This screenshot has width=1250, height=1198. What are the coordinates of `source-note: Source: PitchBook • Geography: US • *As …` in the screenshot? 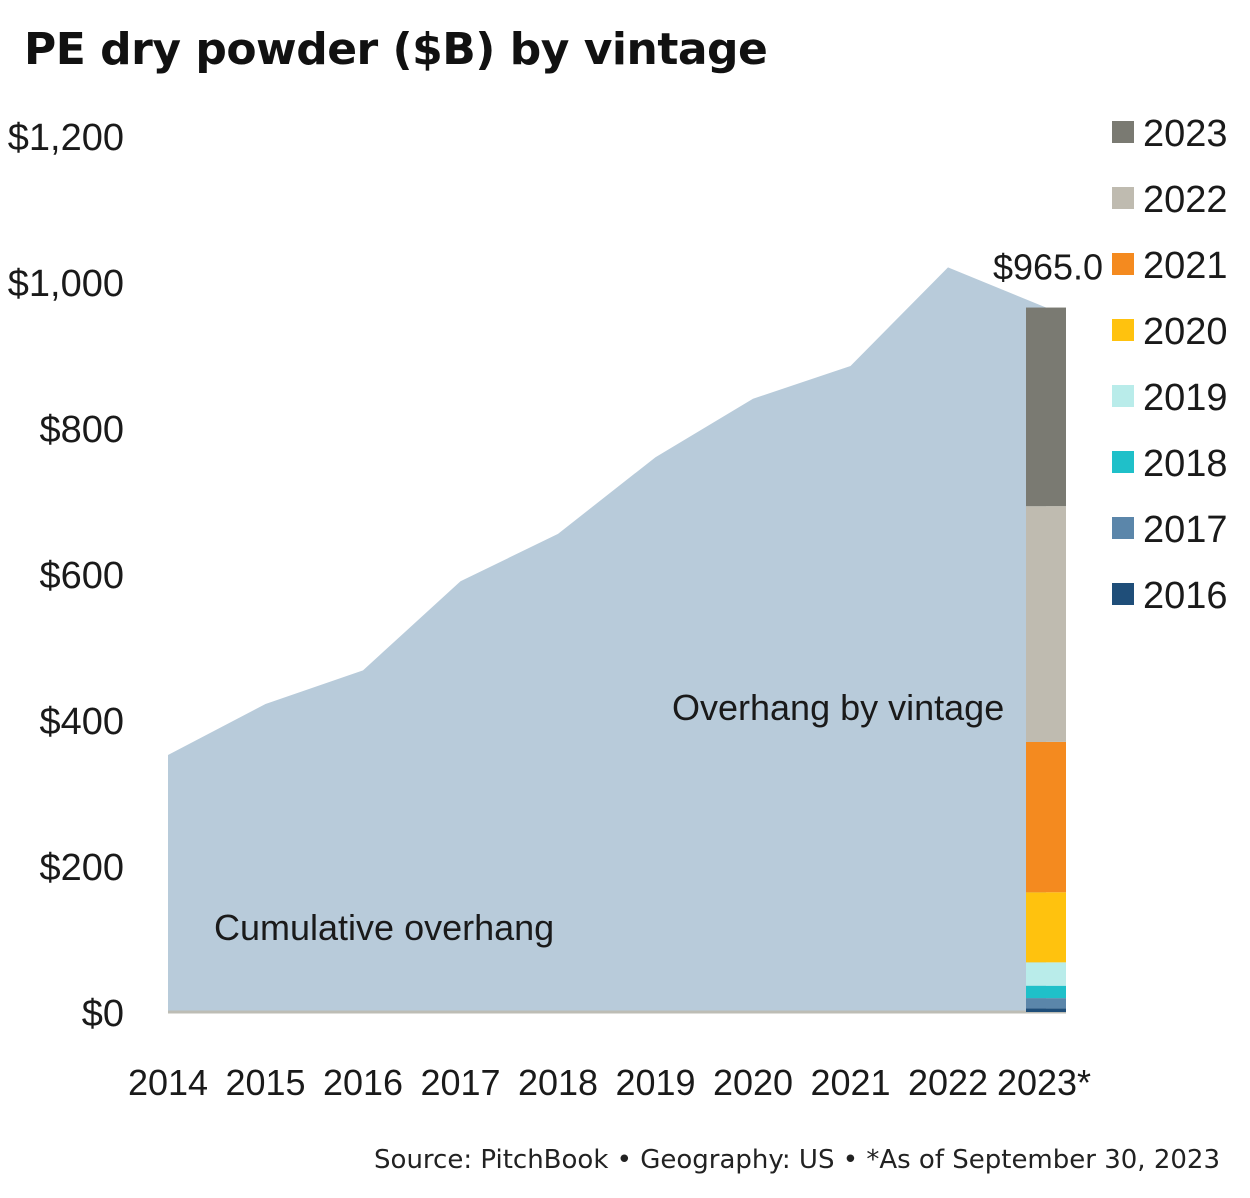 It's located at (797, 1160).